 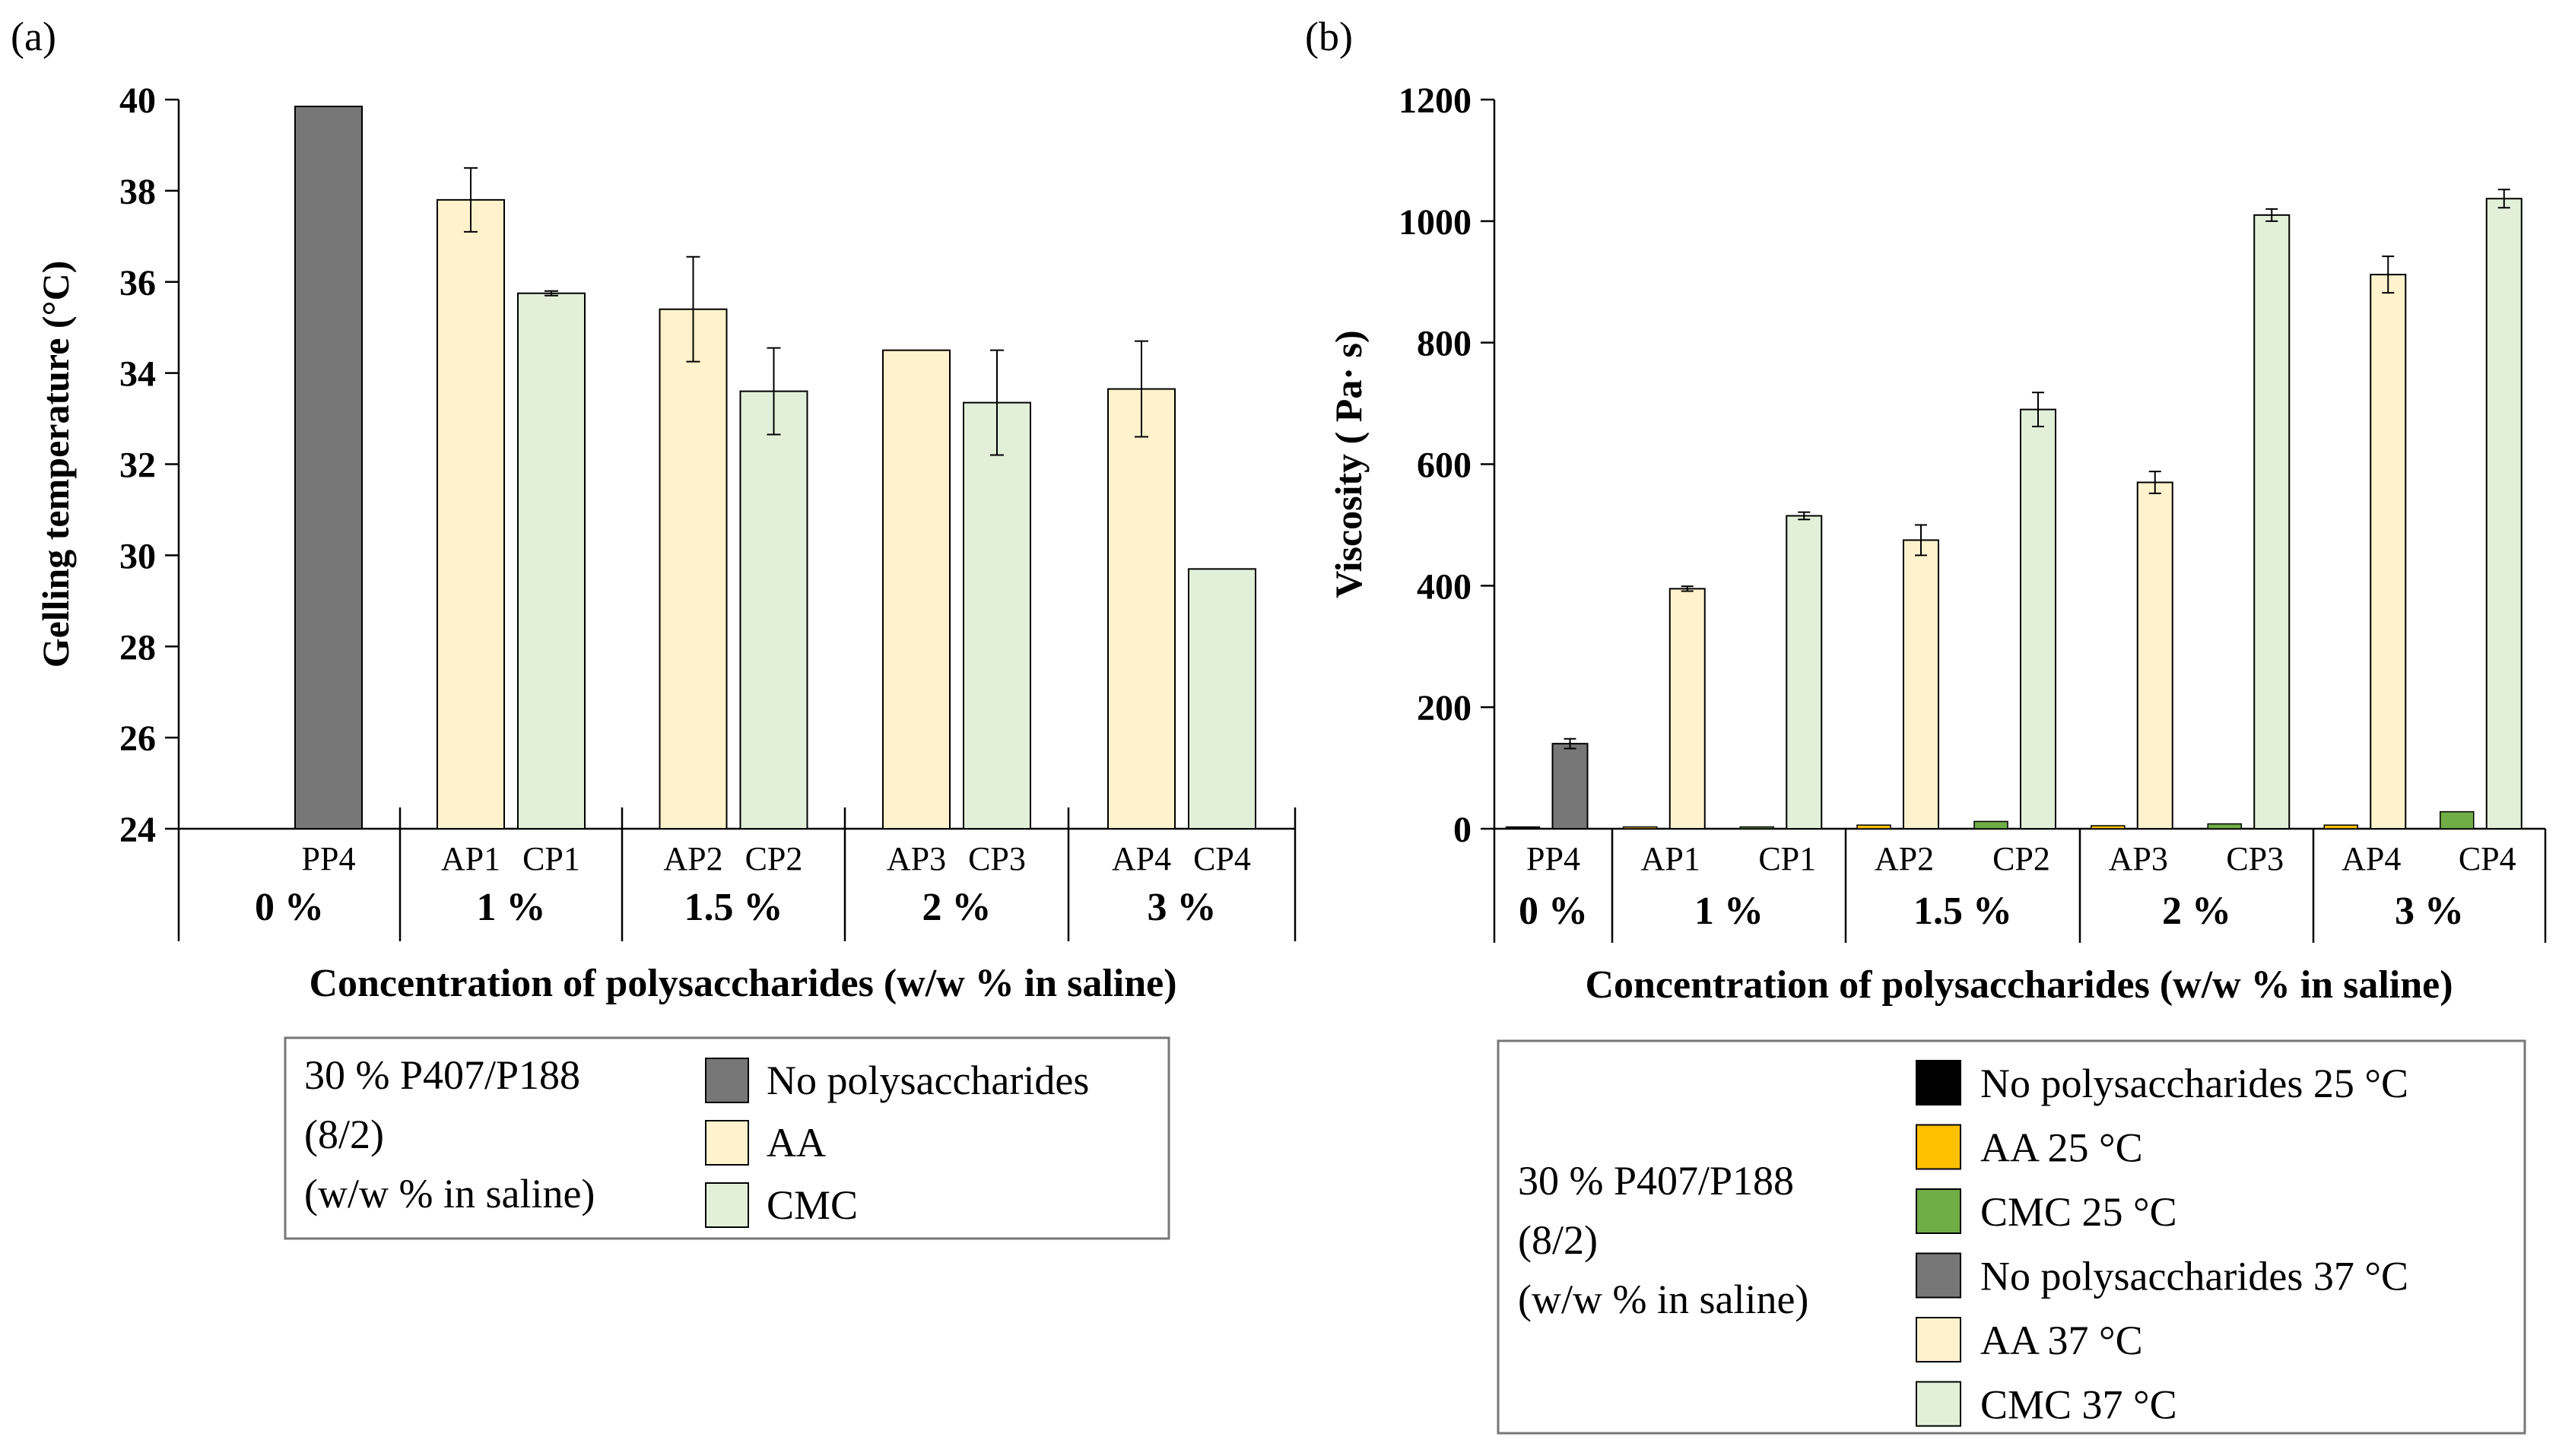 What do you see at coordinates (1570, 786) in the screenshot?
I see `b-bar-pp4-37c` at bounding box center [1570, 786].